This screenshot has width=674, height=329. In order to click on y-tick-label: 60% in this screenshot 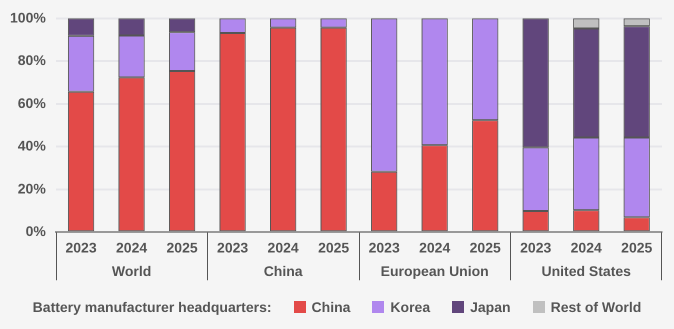, I will do `click(32, 102)`.